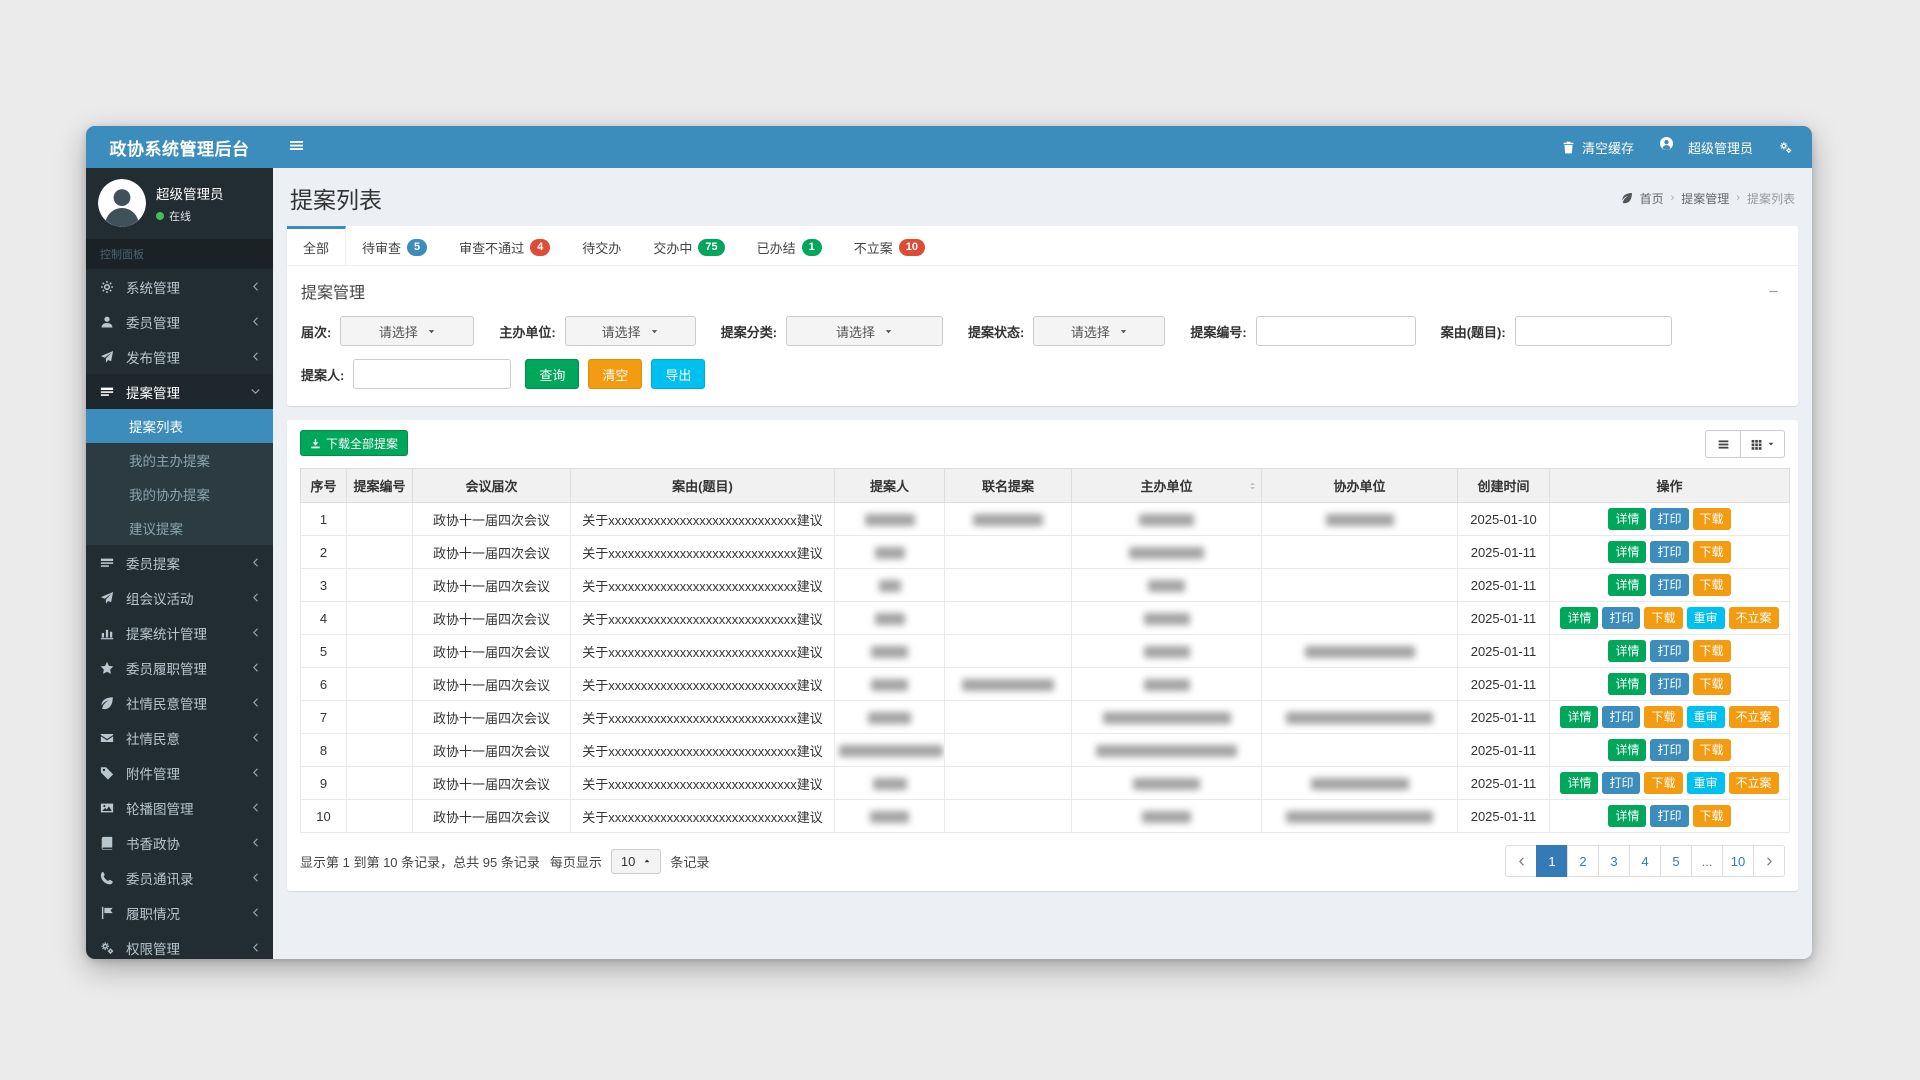 The image size is (1920, 1080). Describe the element at coordinates (678, 374) in the screenshot. I see `export-button: 导出` at that location.